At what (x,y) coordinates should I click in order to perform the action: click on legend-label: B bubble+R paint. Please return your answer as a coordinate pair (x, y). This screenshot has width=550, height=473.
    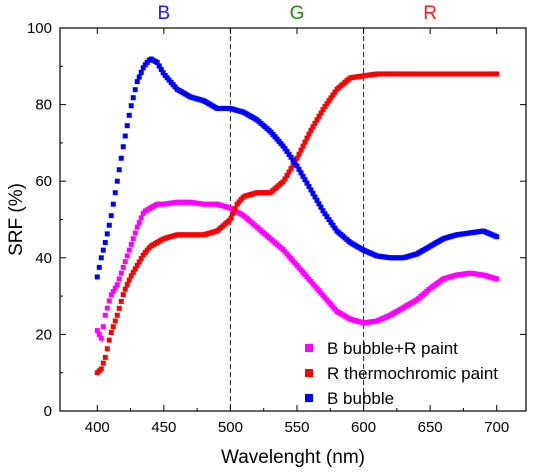
    Looking at the image, I should click on (392, 348).